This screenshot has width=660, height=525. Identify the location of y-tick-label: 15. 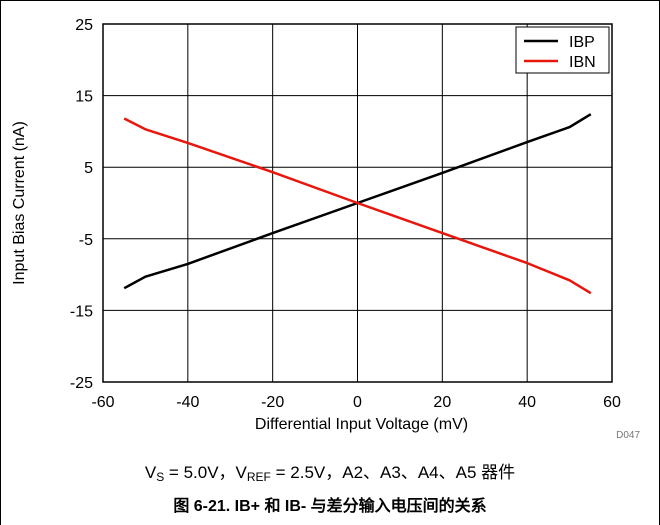
(84, 97).